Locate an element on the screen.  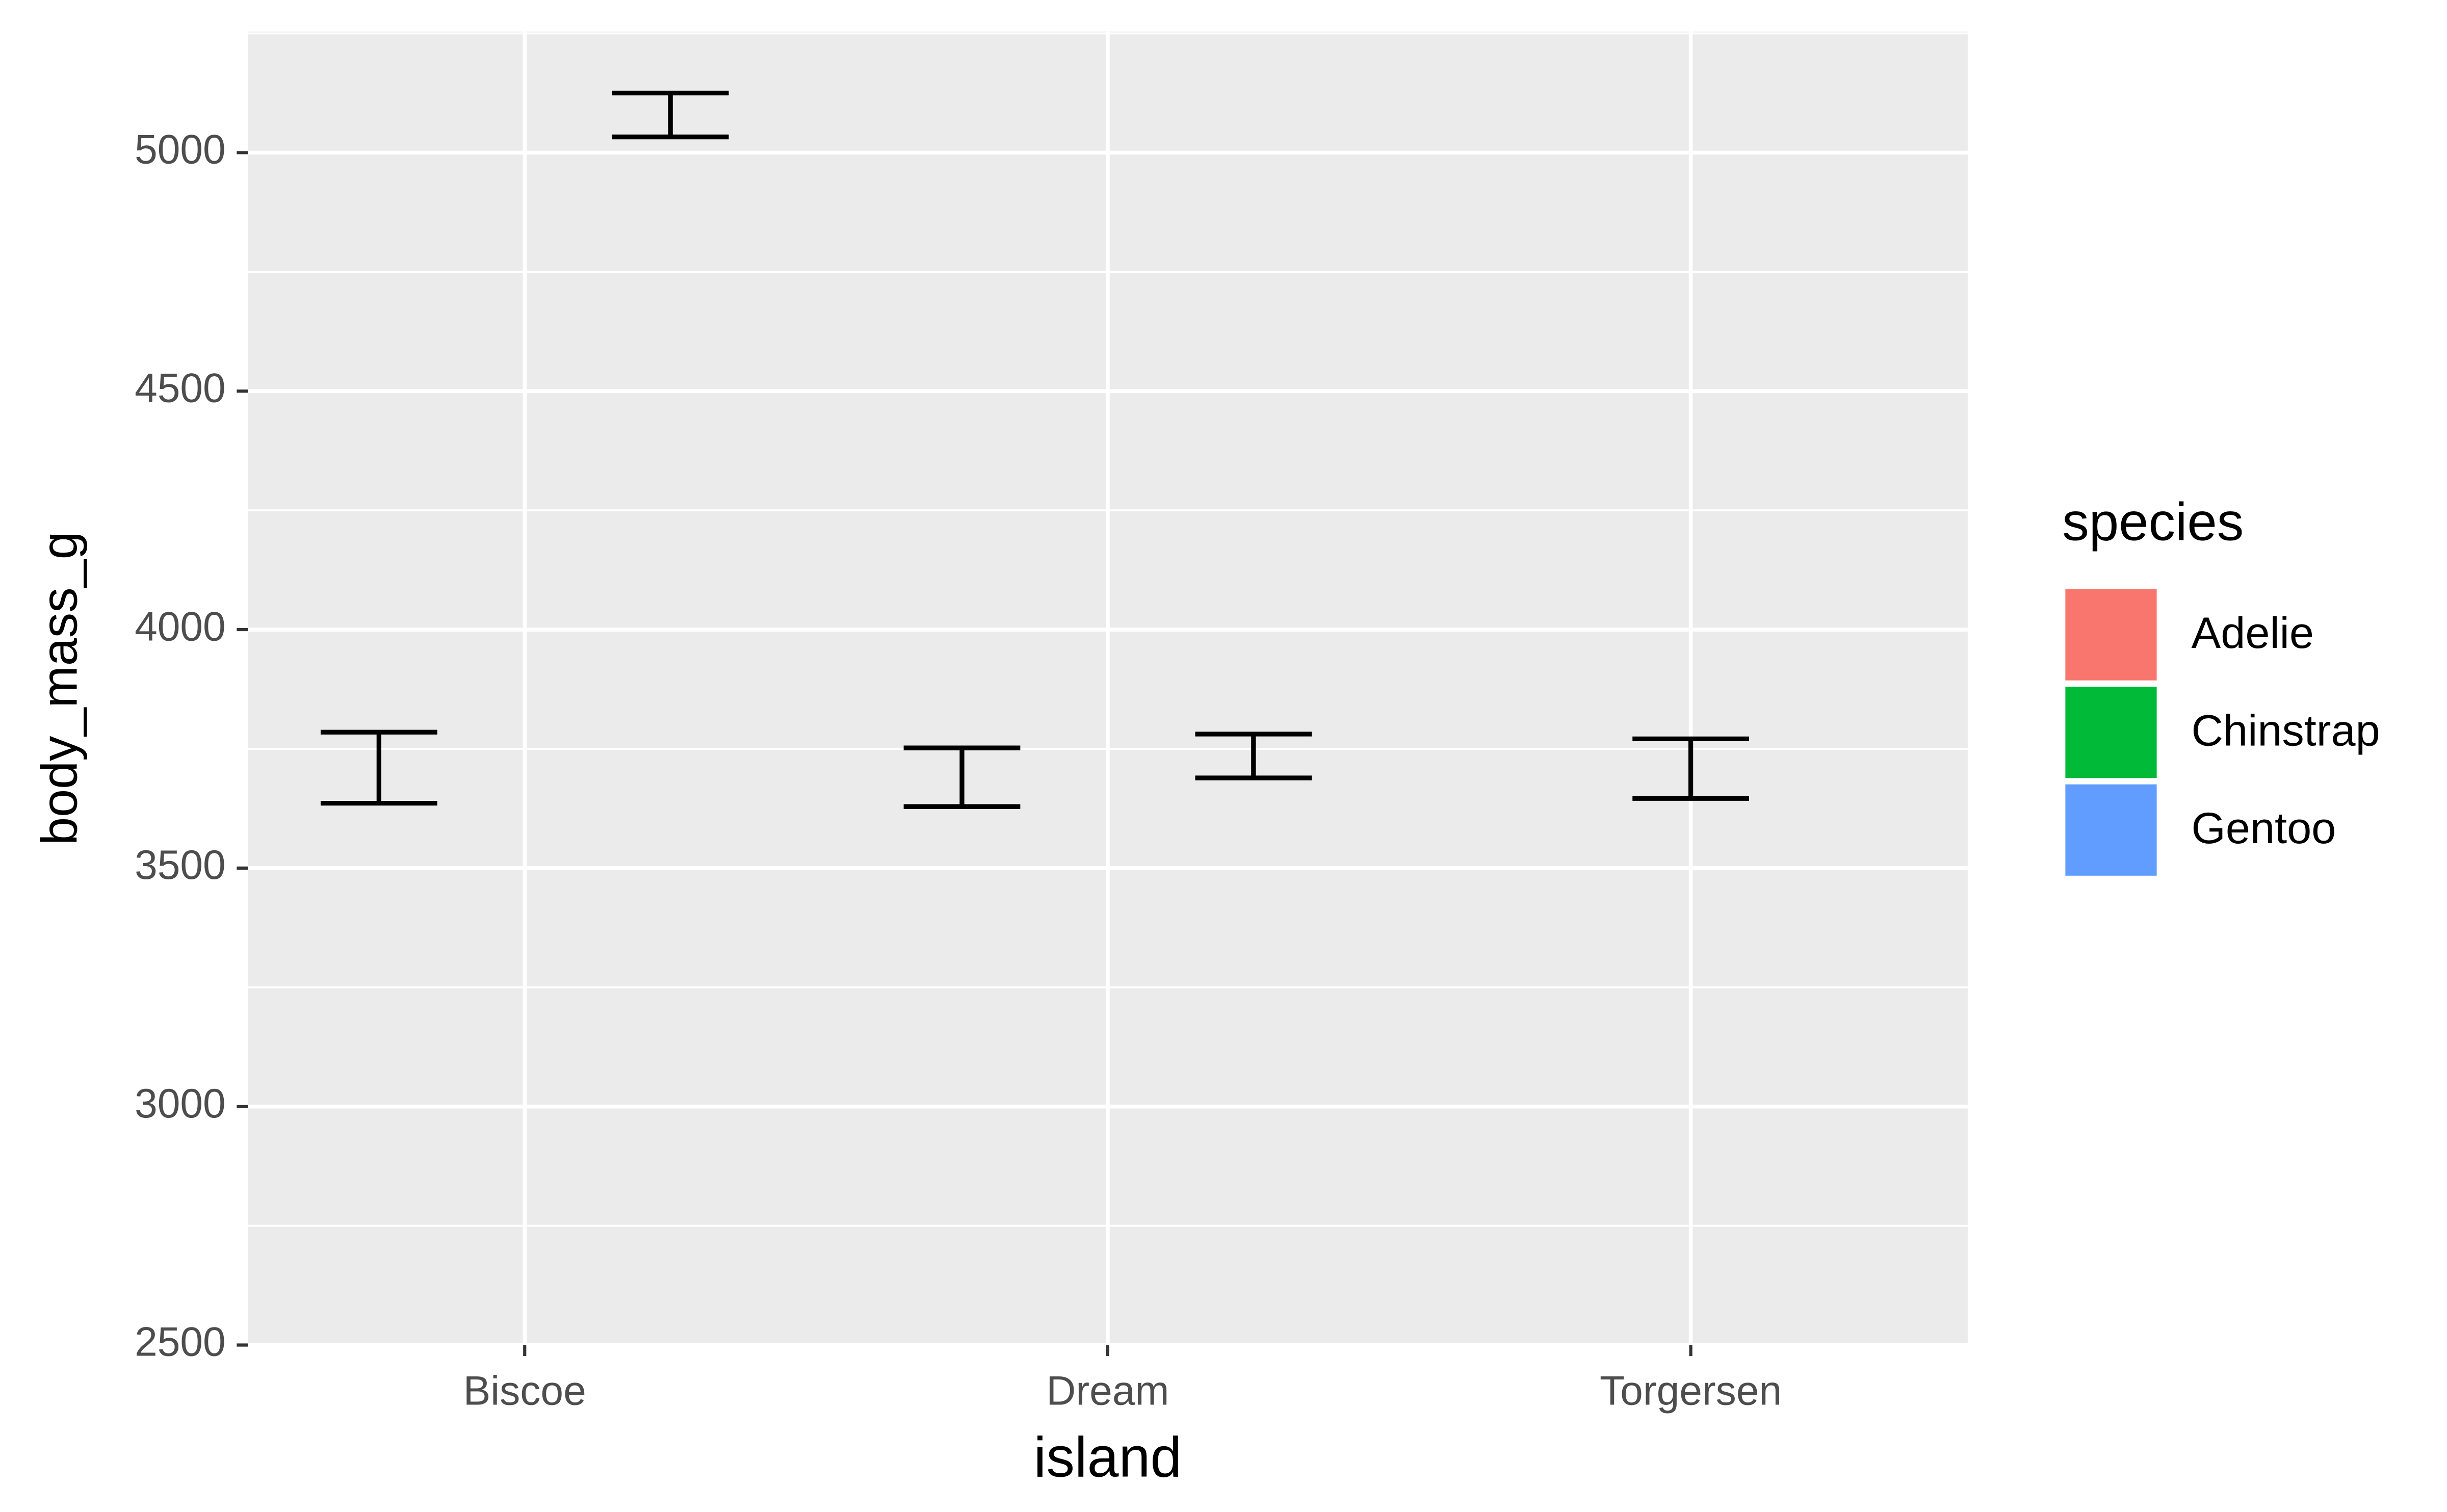
x-tick-label: Biscoe is located at coordinates (524, 1391).